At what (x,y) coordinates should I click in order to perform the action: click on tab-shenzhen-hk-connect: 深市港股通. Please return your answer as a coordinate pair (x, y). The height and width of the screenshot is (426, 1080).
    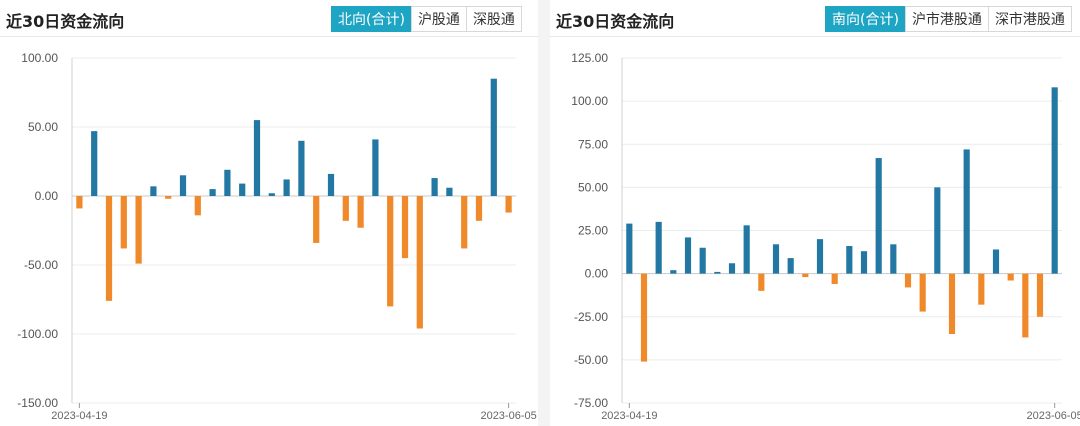
    Looking at the image, I should click on (1029, 19).